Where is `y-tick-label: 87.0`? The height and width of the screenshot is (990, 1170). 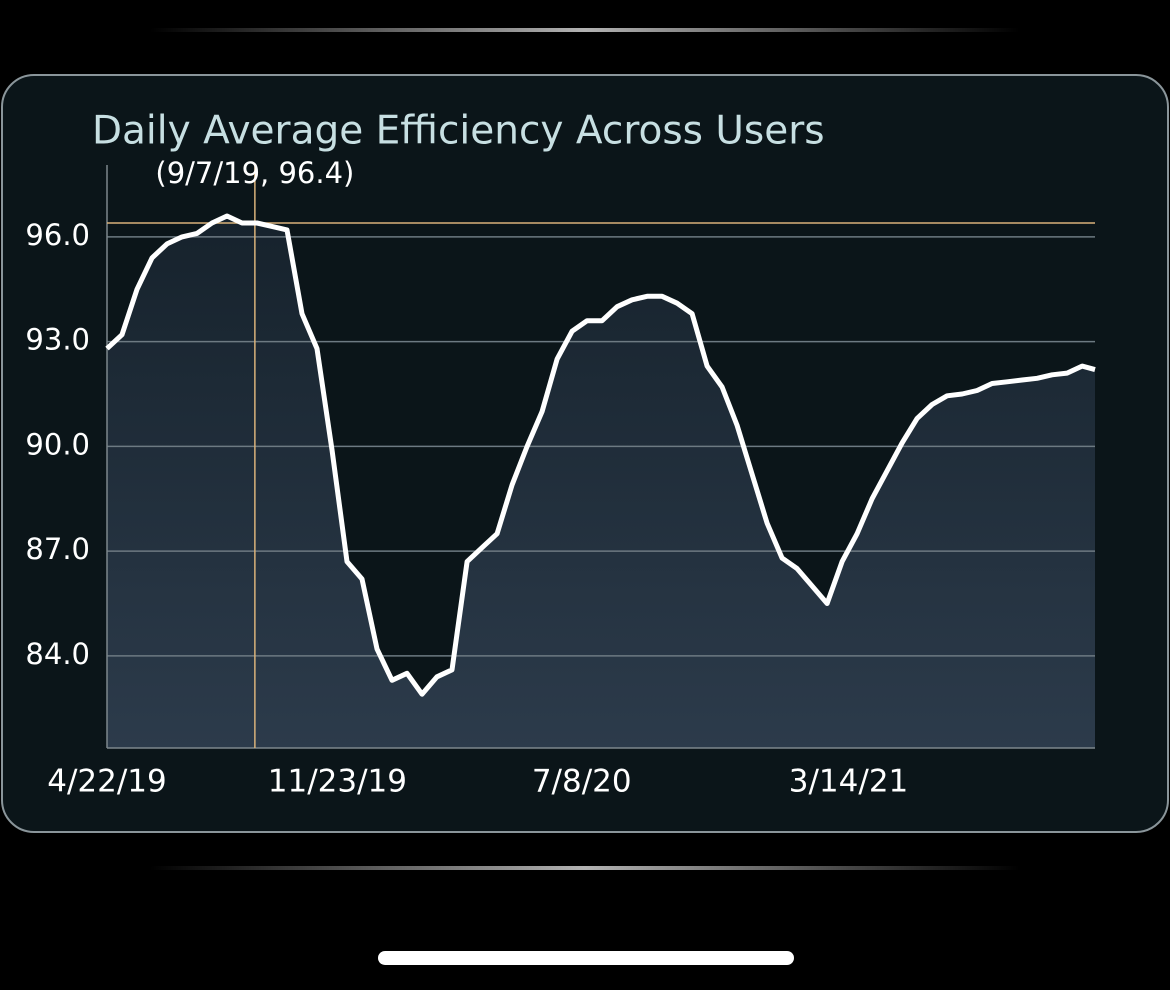 y-tick-label: 87.0 is located at coordinates (57, 549).